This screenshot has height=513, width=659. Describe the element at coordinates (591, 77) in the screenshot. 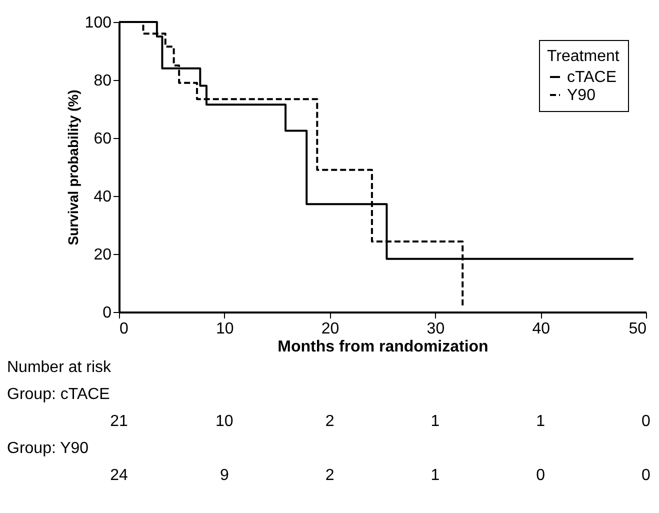

I see `legend-label: cTACE` at that location.